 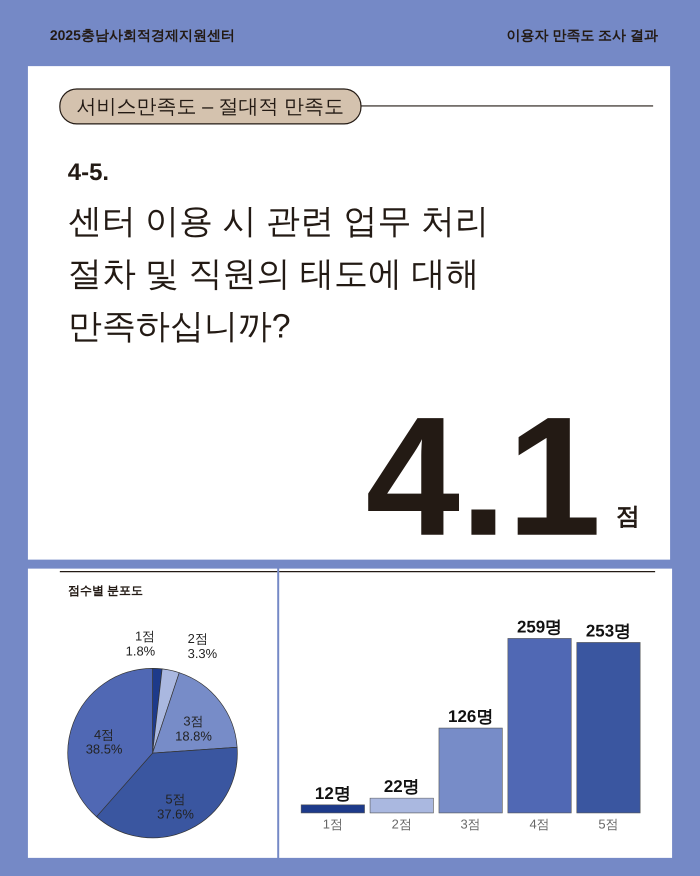 What do you see at coordinates (470, 824) in the screenshot?
I see `x-tick-label: 3점` at bounding box center [470, 824].